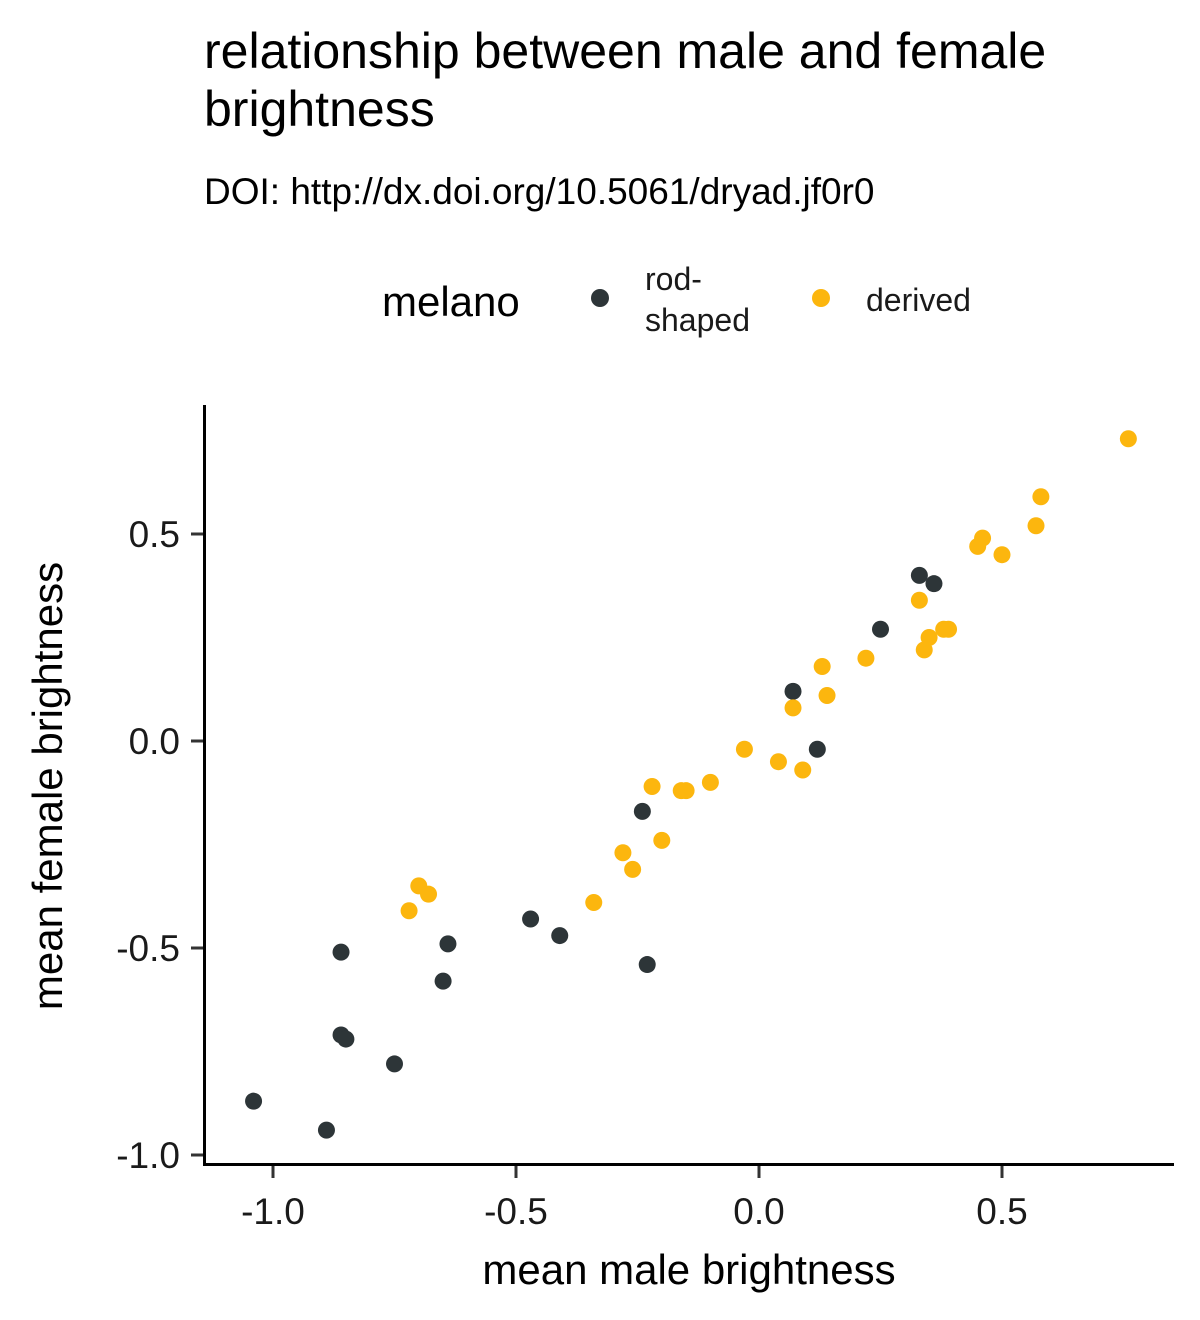  What do you see at coordinates (148, 948) in the screenshot?
I see `y-tick-label: -0.5` at bounding box center [148, 948].